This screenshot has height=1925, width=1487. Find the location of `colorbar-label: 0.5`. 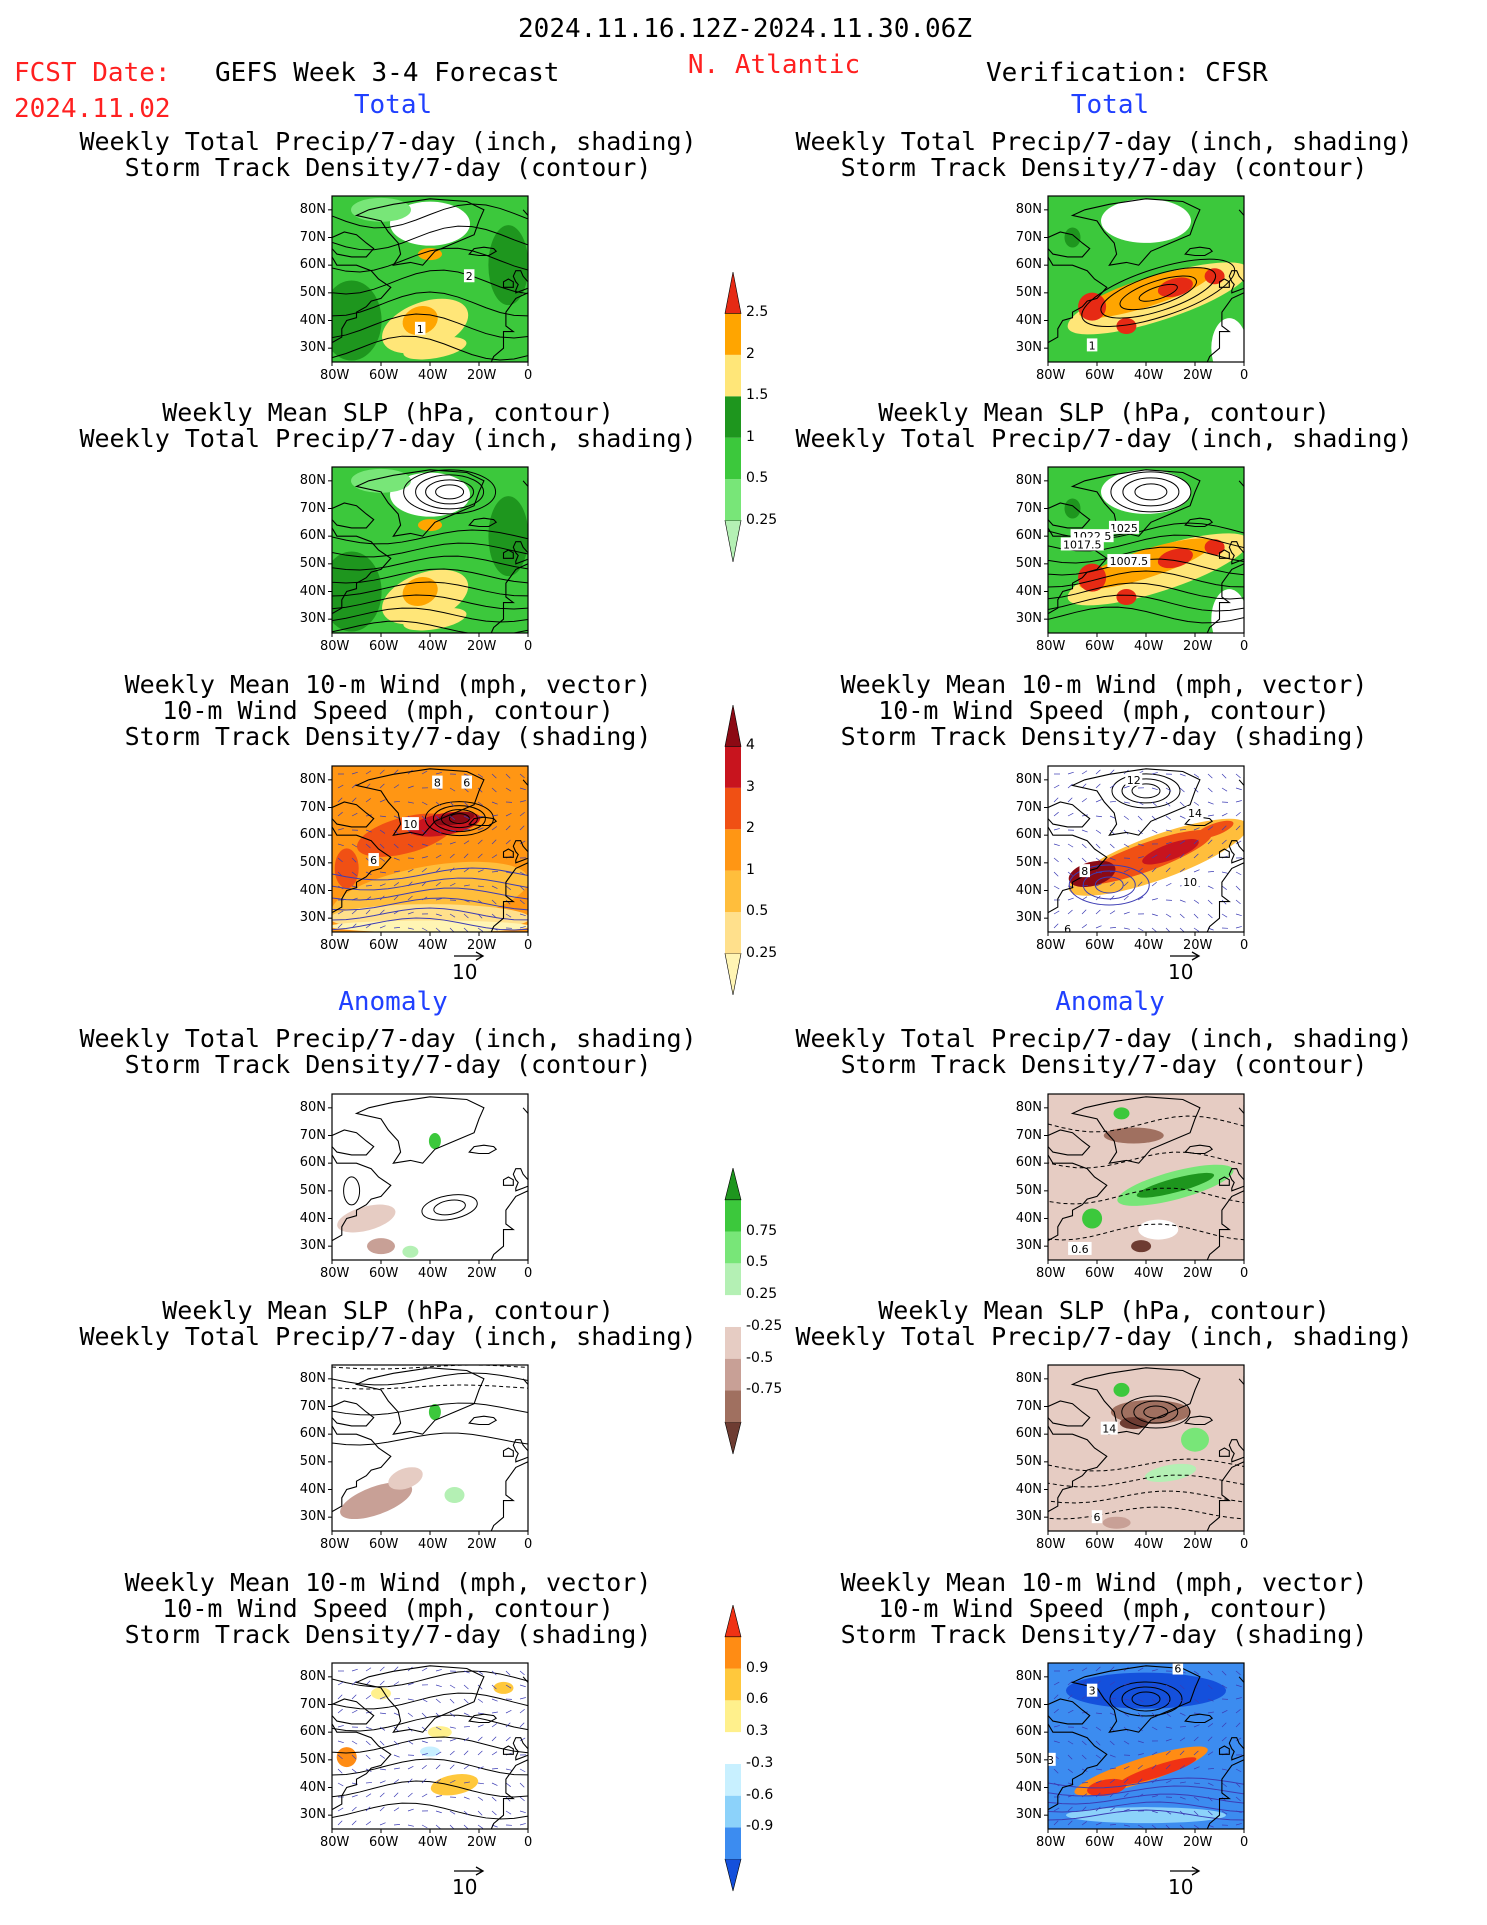

colorbar-label: 0.5 is located at coordinates (757, 911).